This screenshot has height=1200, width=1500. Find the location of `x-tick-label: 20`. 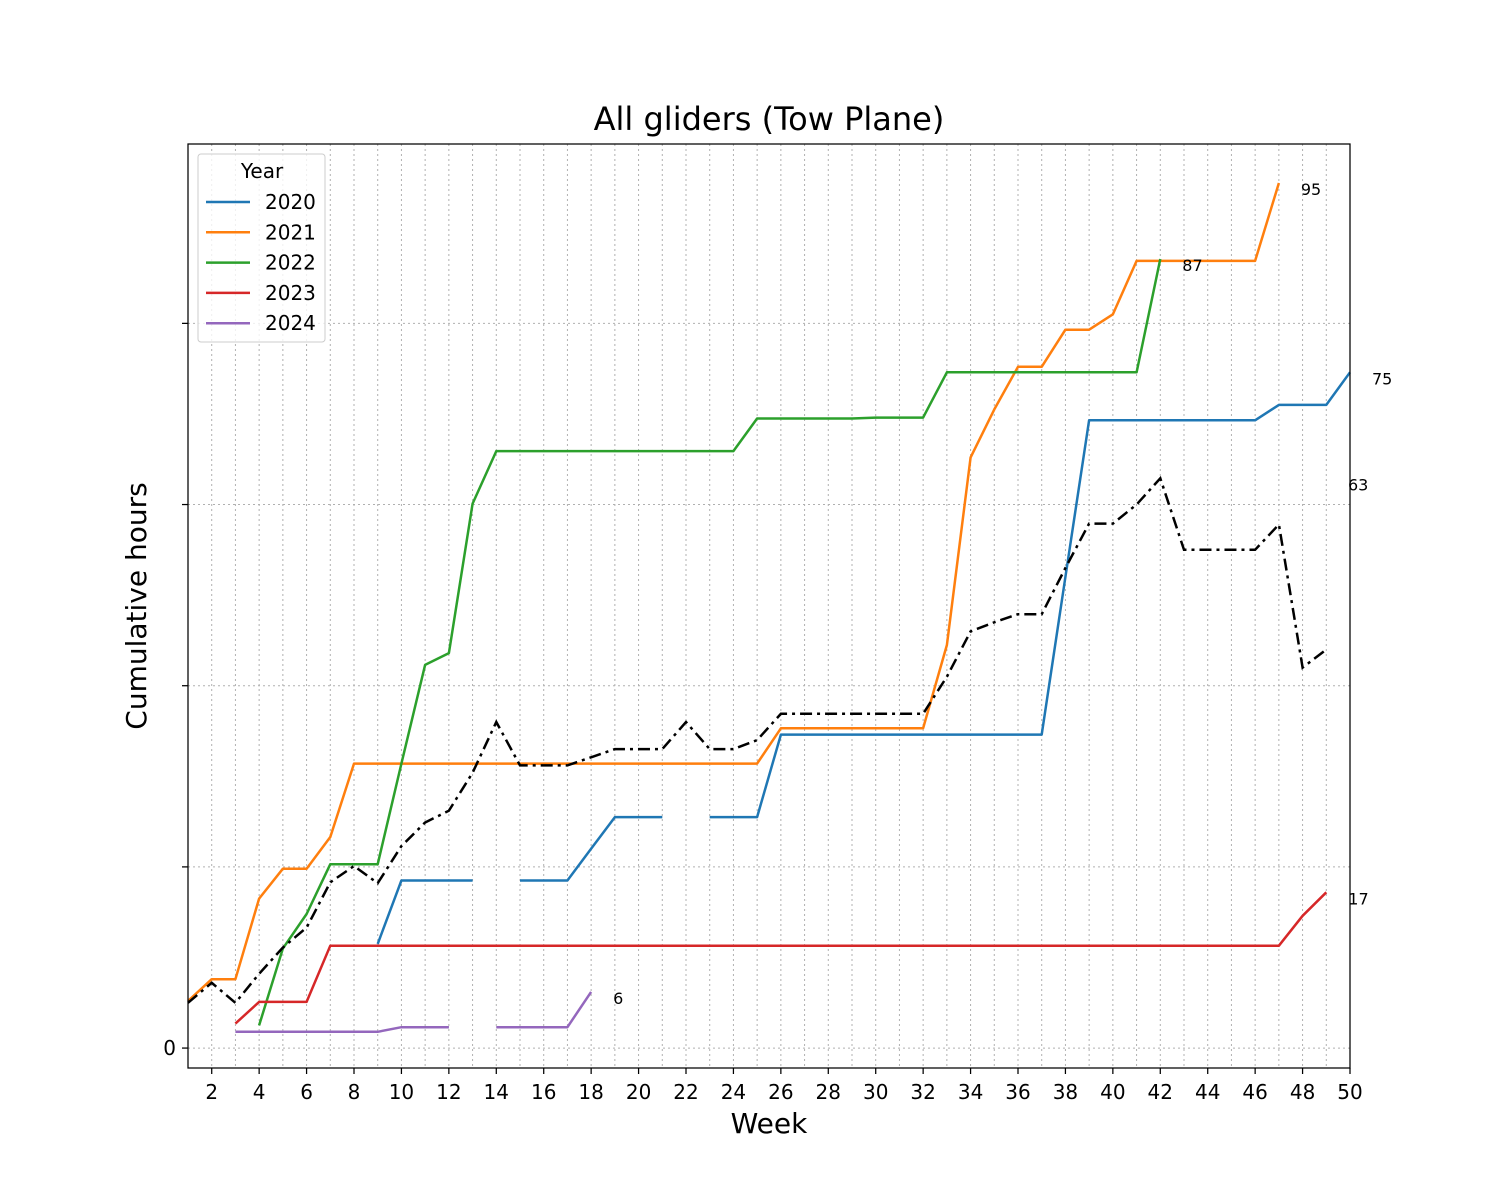

x-tick-label: 20 is located at coordinates (638, 1092).